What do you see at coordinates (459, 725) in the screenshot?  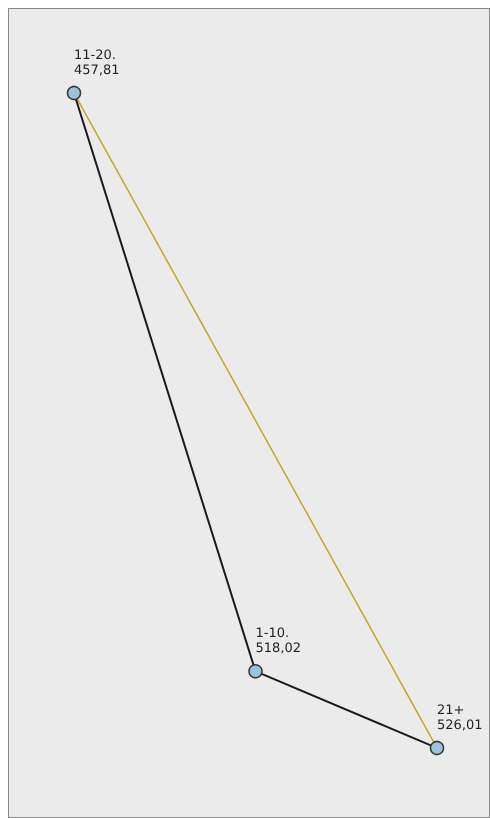 I see `data-label: 526,01` at bounding box center [459, 725].